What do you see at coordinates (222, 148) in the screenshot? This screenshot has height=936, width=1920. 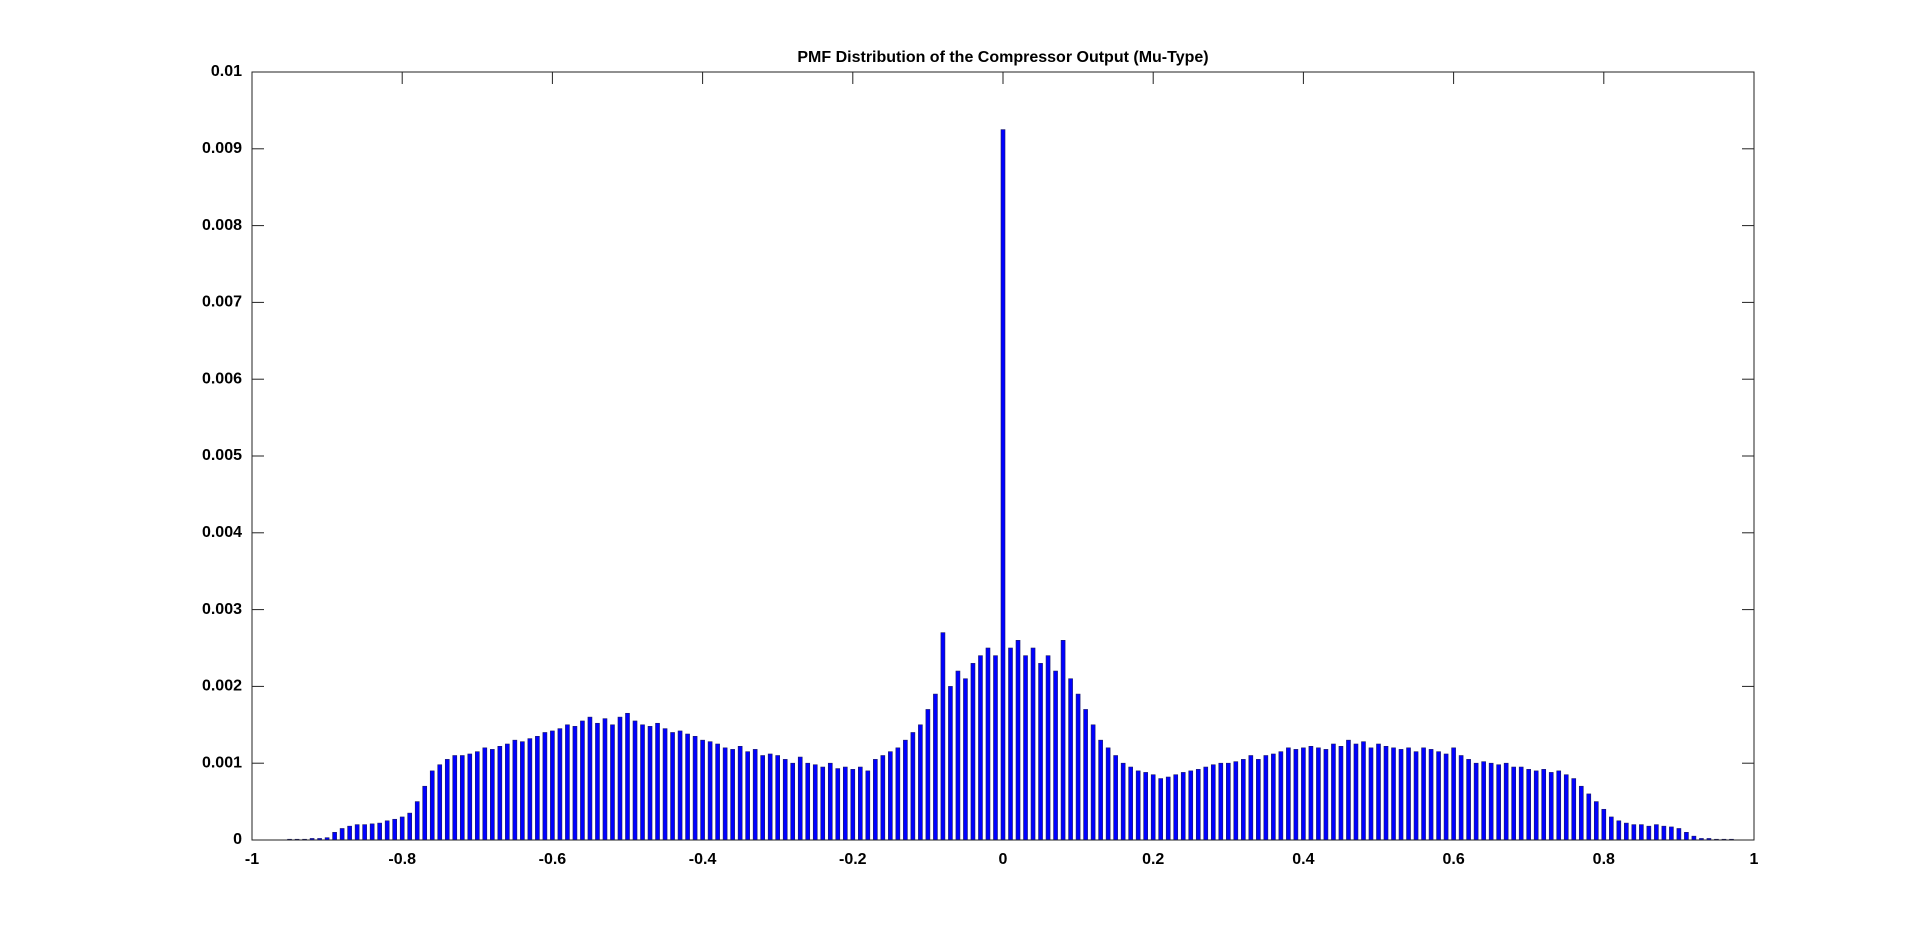 I see `y-tick-label: 0.009` at bounding box center [222, 148].